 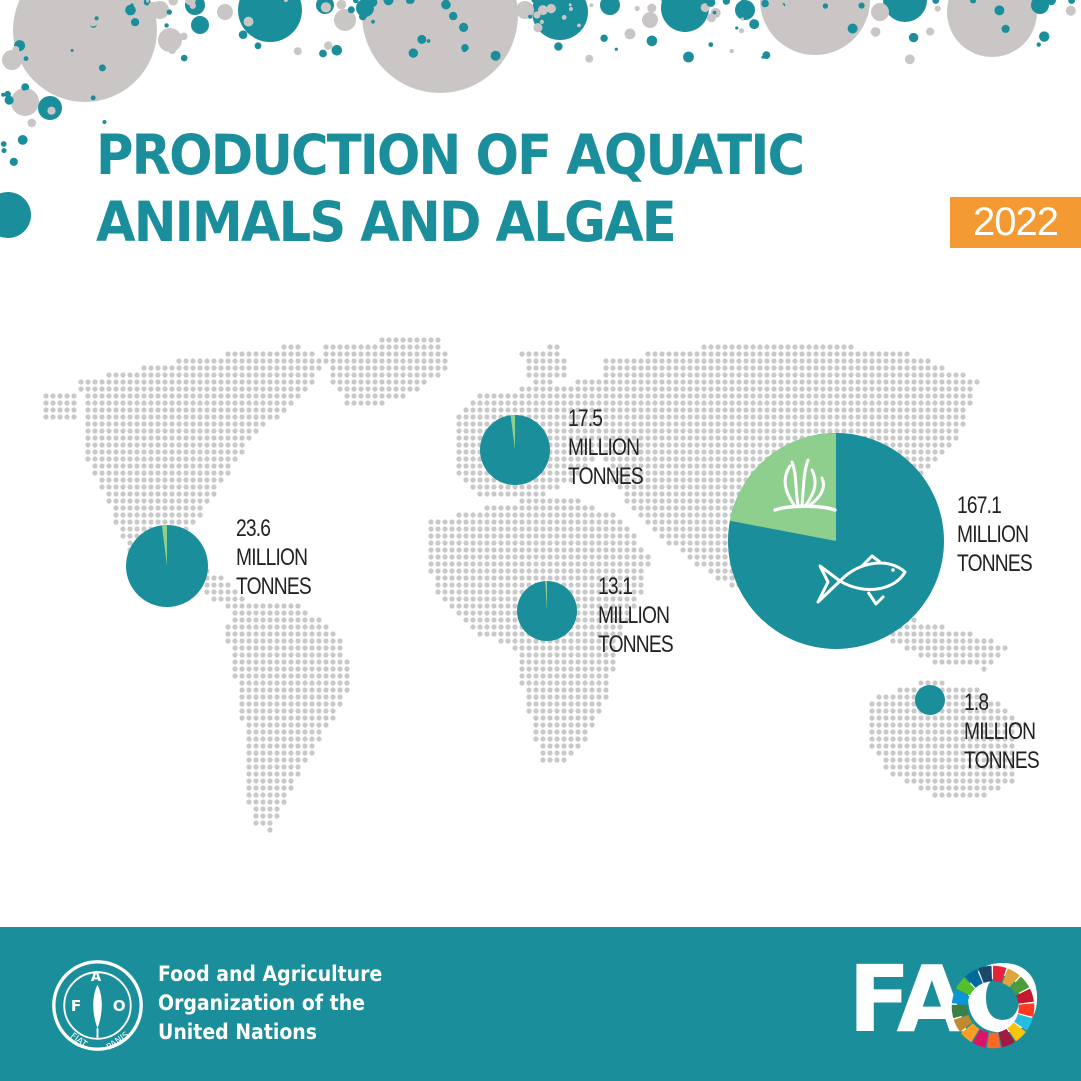 What do you see at coordinates (805, 485) in the screenshot?
I see `seaweed-icon` at bounding box center [805, 485].